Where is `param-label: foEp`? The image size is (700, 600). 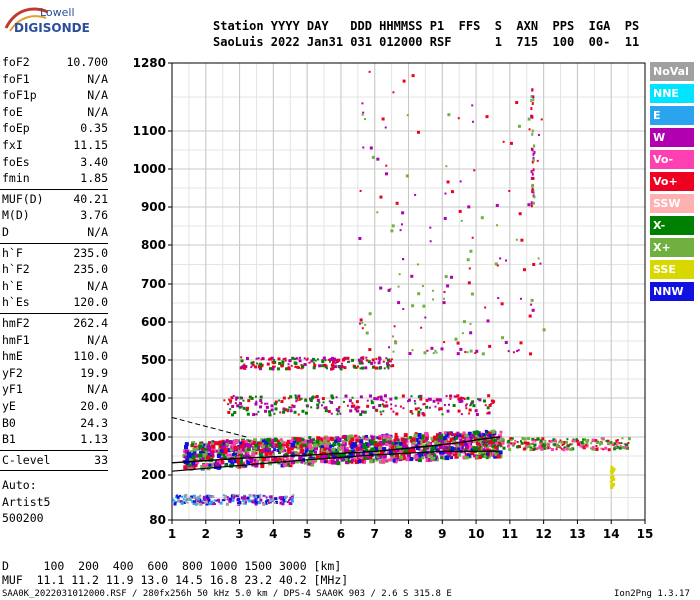
param-label: foEp is located at coordinates (16, 128).